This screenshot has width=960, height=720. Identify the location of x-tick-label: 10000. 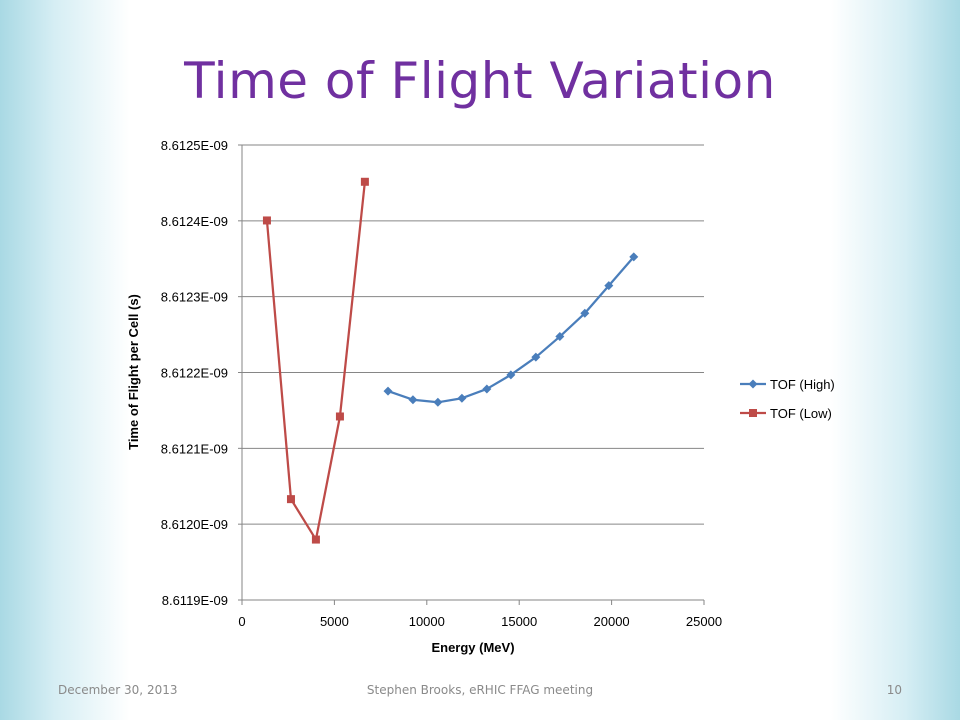
(427, 621).